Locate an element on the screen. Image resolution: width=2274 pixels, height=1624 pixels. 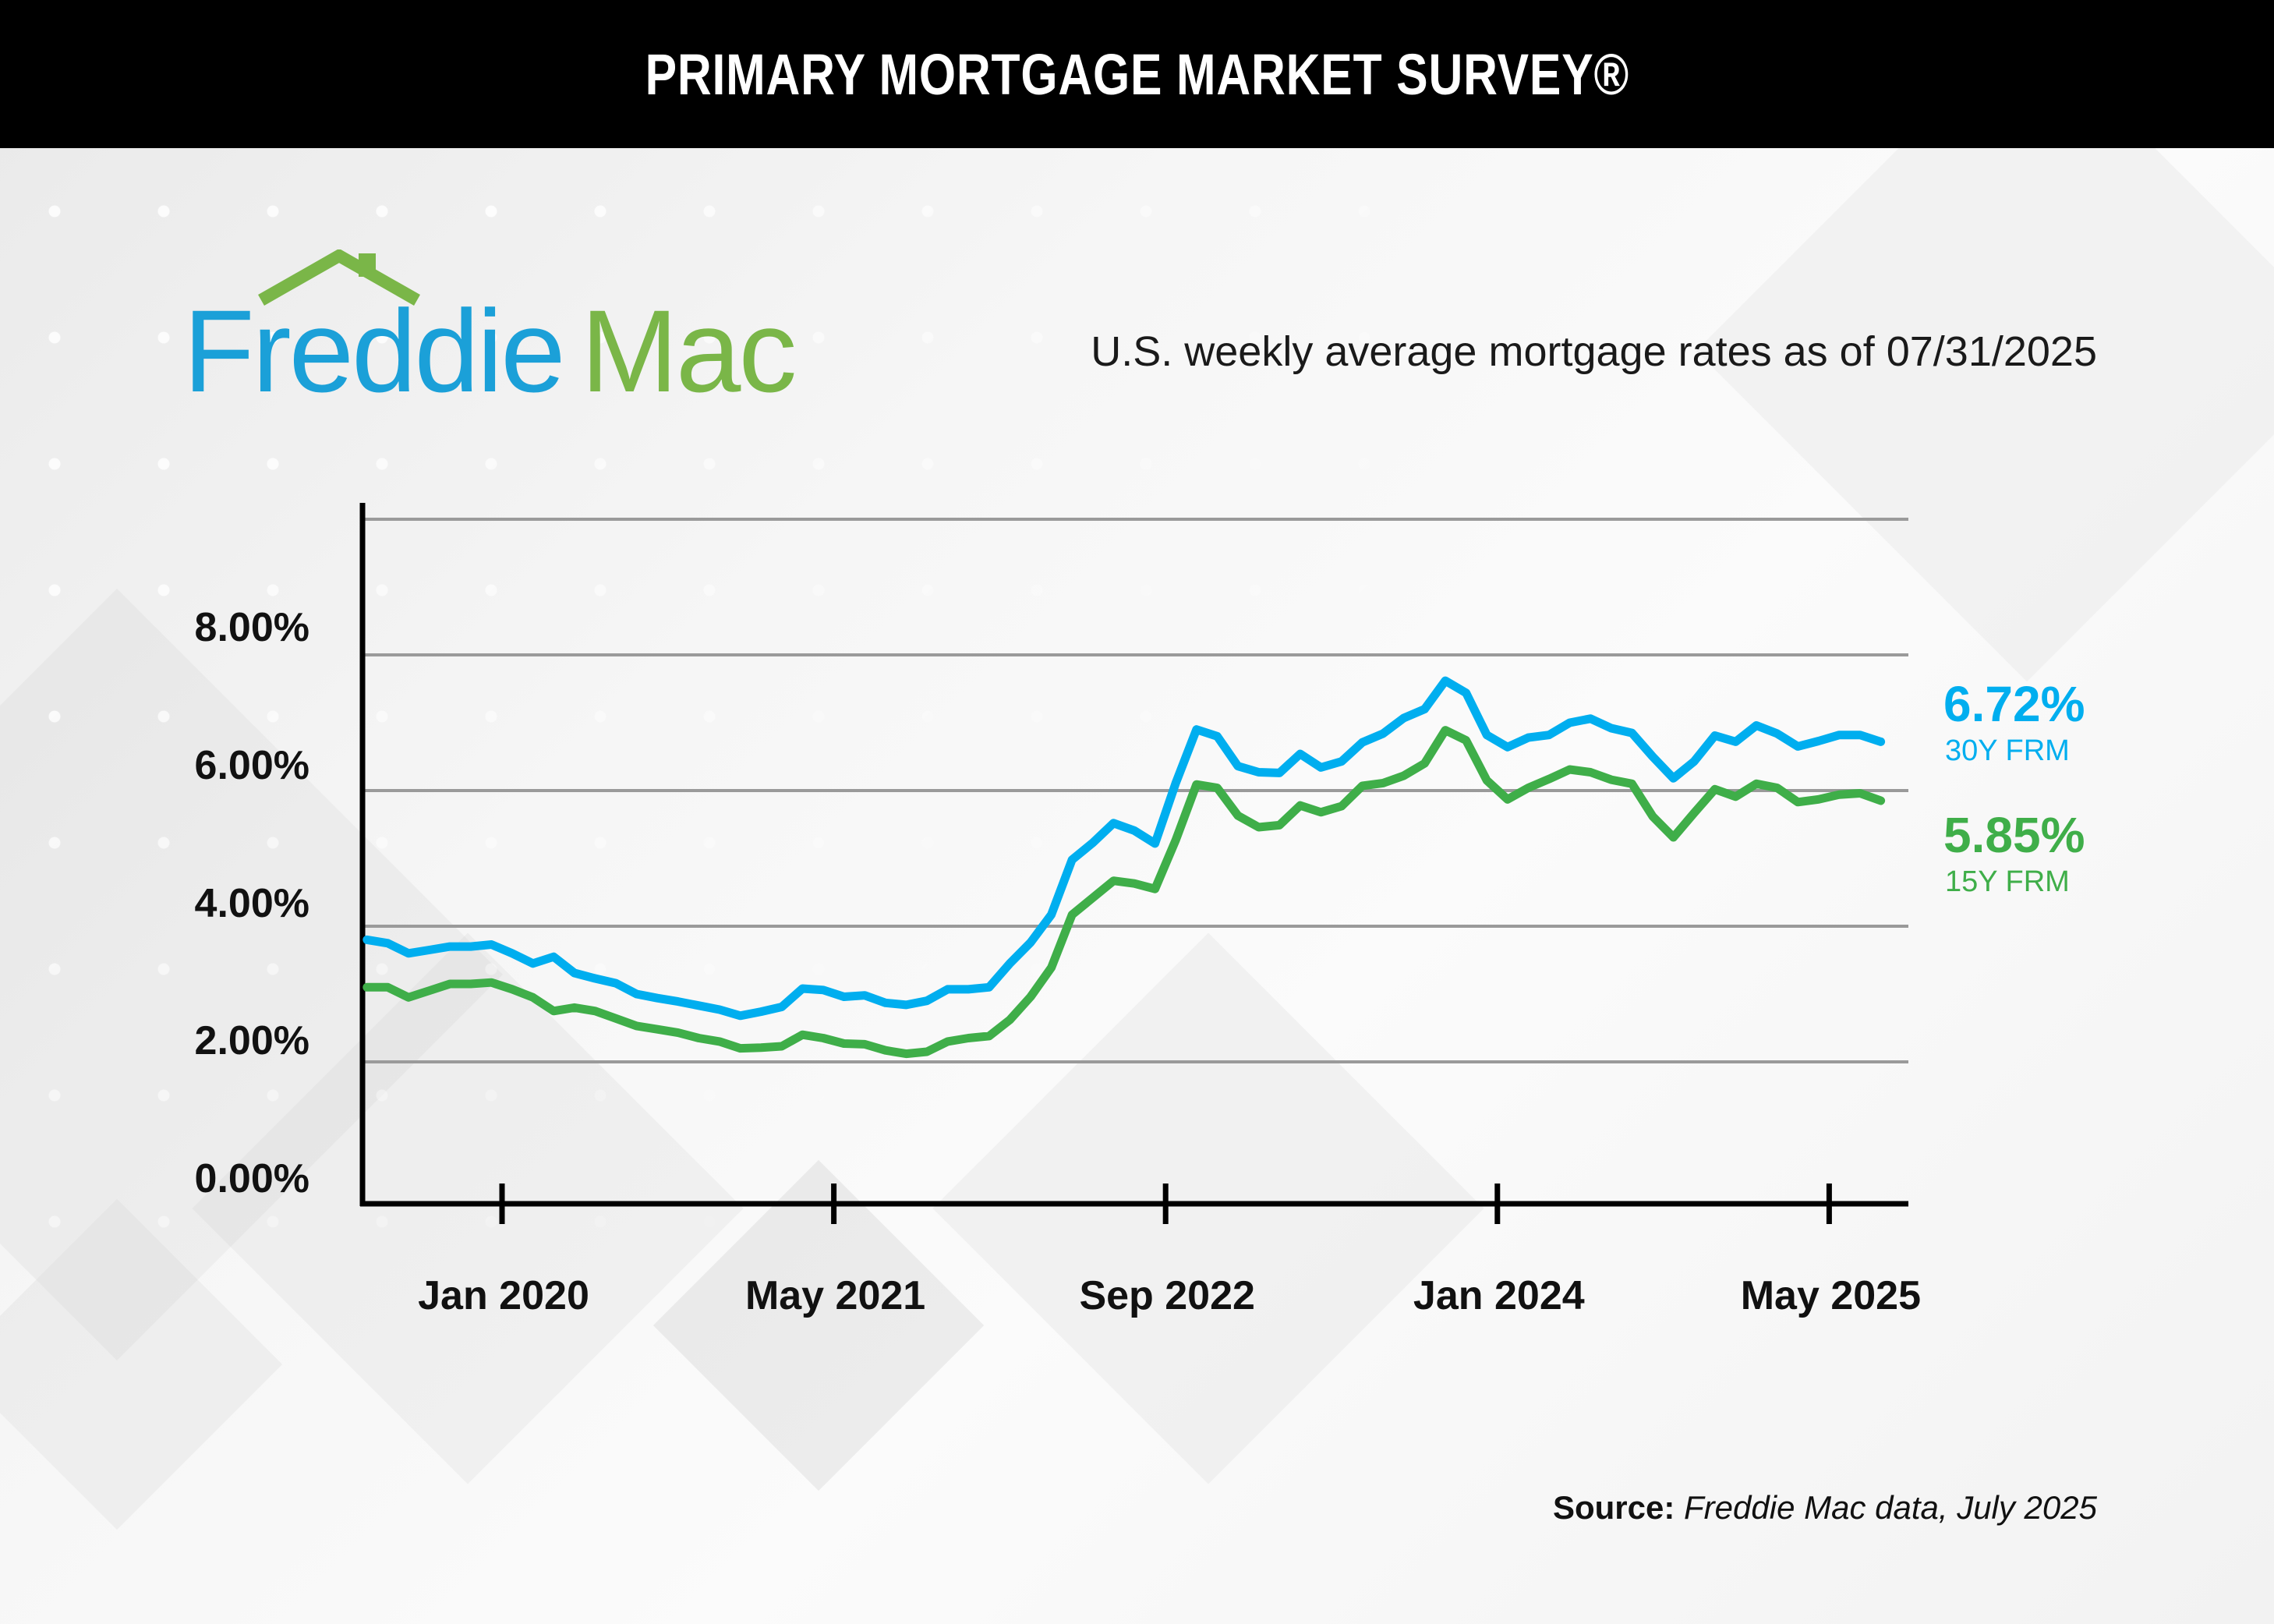
x-tick-label: May 2021 is located at coordinates (835, 1295).